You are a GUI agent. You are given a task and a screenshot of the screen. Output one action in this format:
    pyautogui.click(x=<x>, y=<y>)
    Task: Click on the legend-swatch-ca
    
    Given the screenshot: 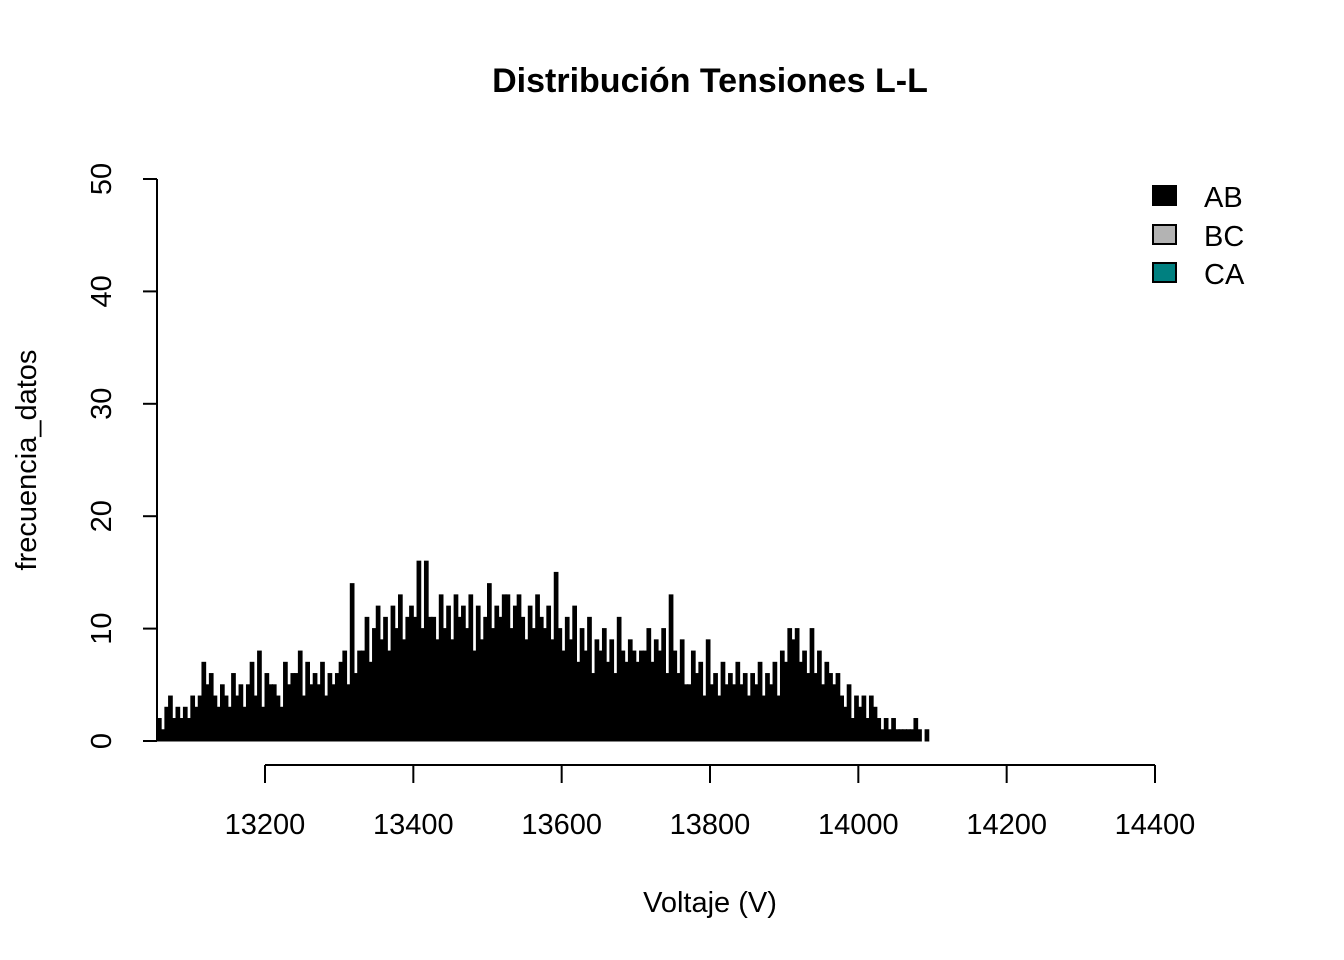 What is the action you would take?
    pyautogui.click(x=1164, y=272)
    